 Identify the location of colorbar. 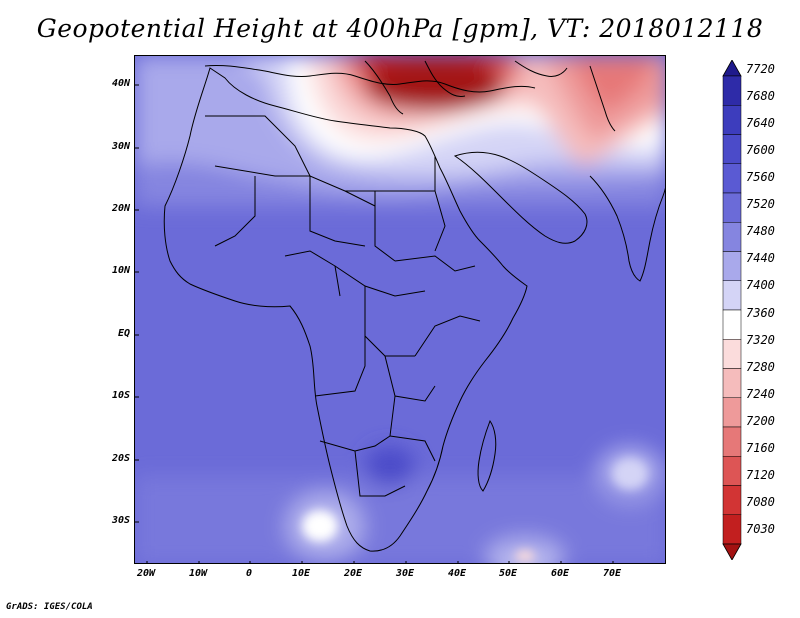
(732, 310).